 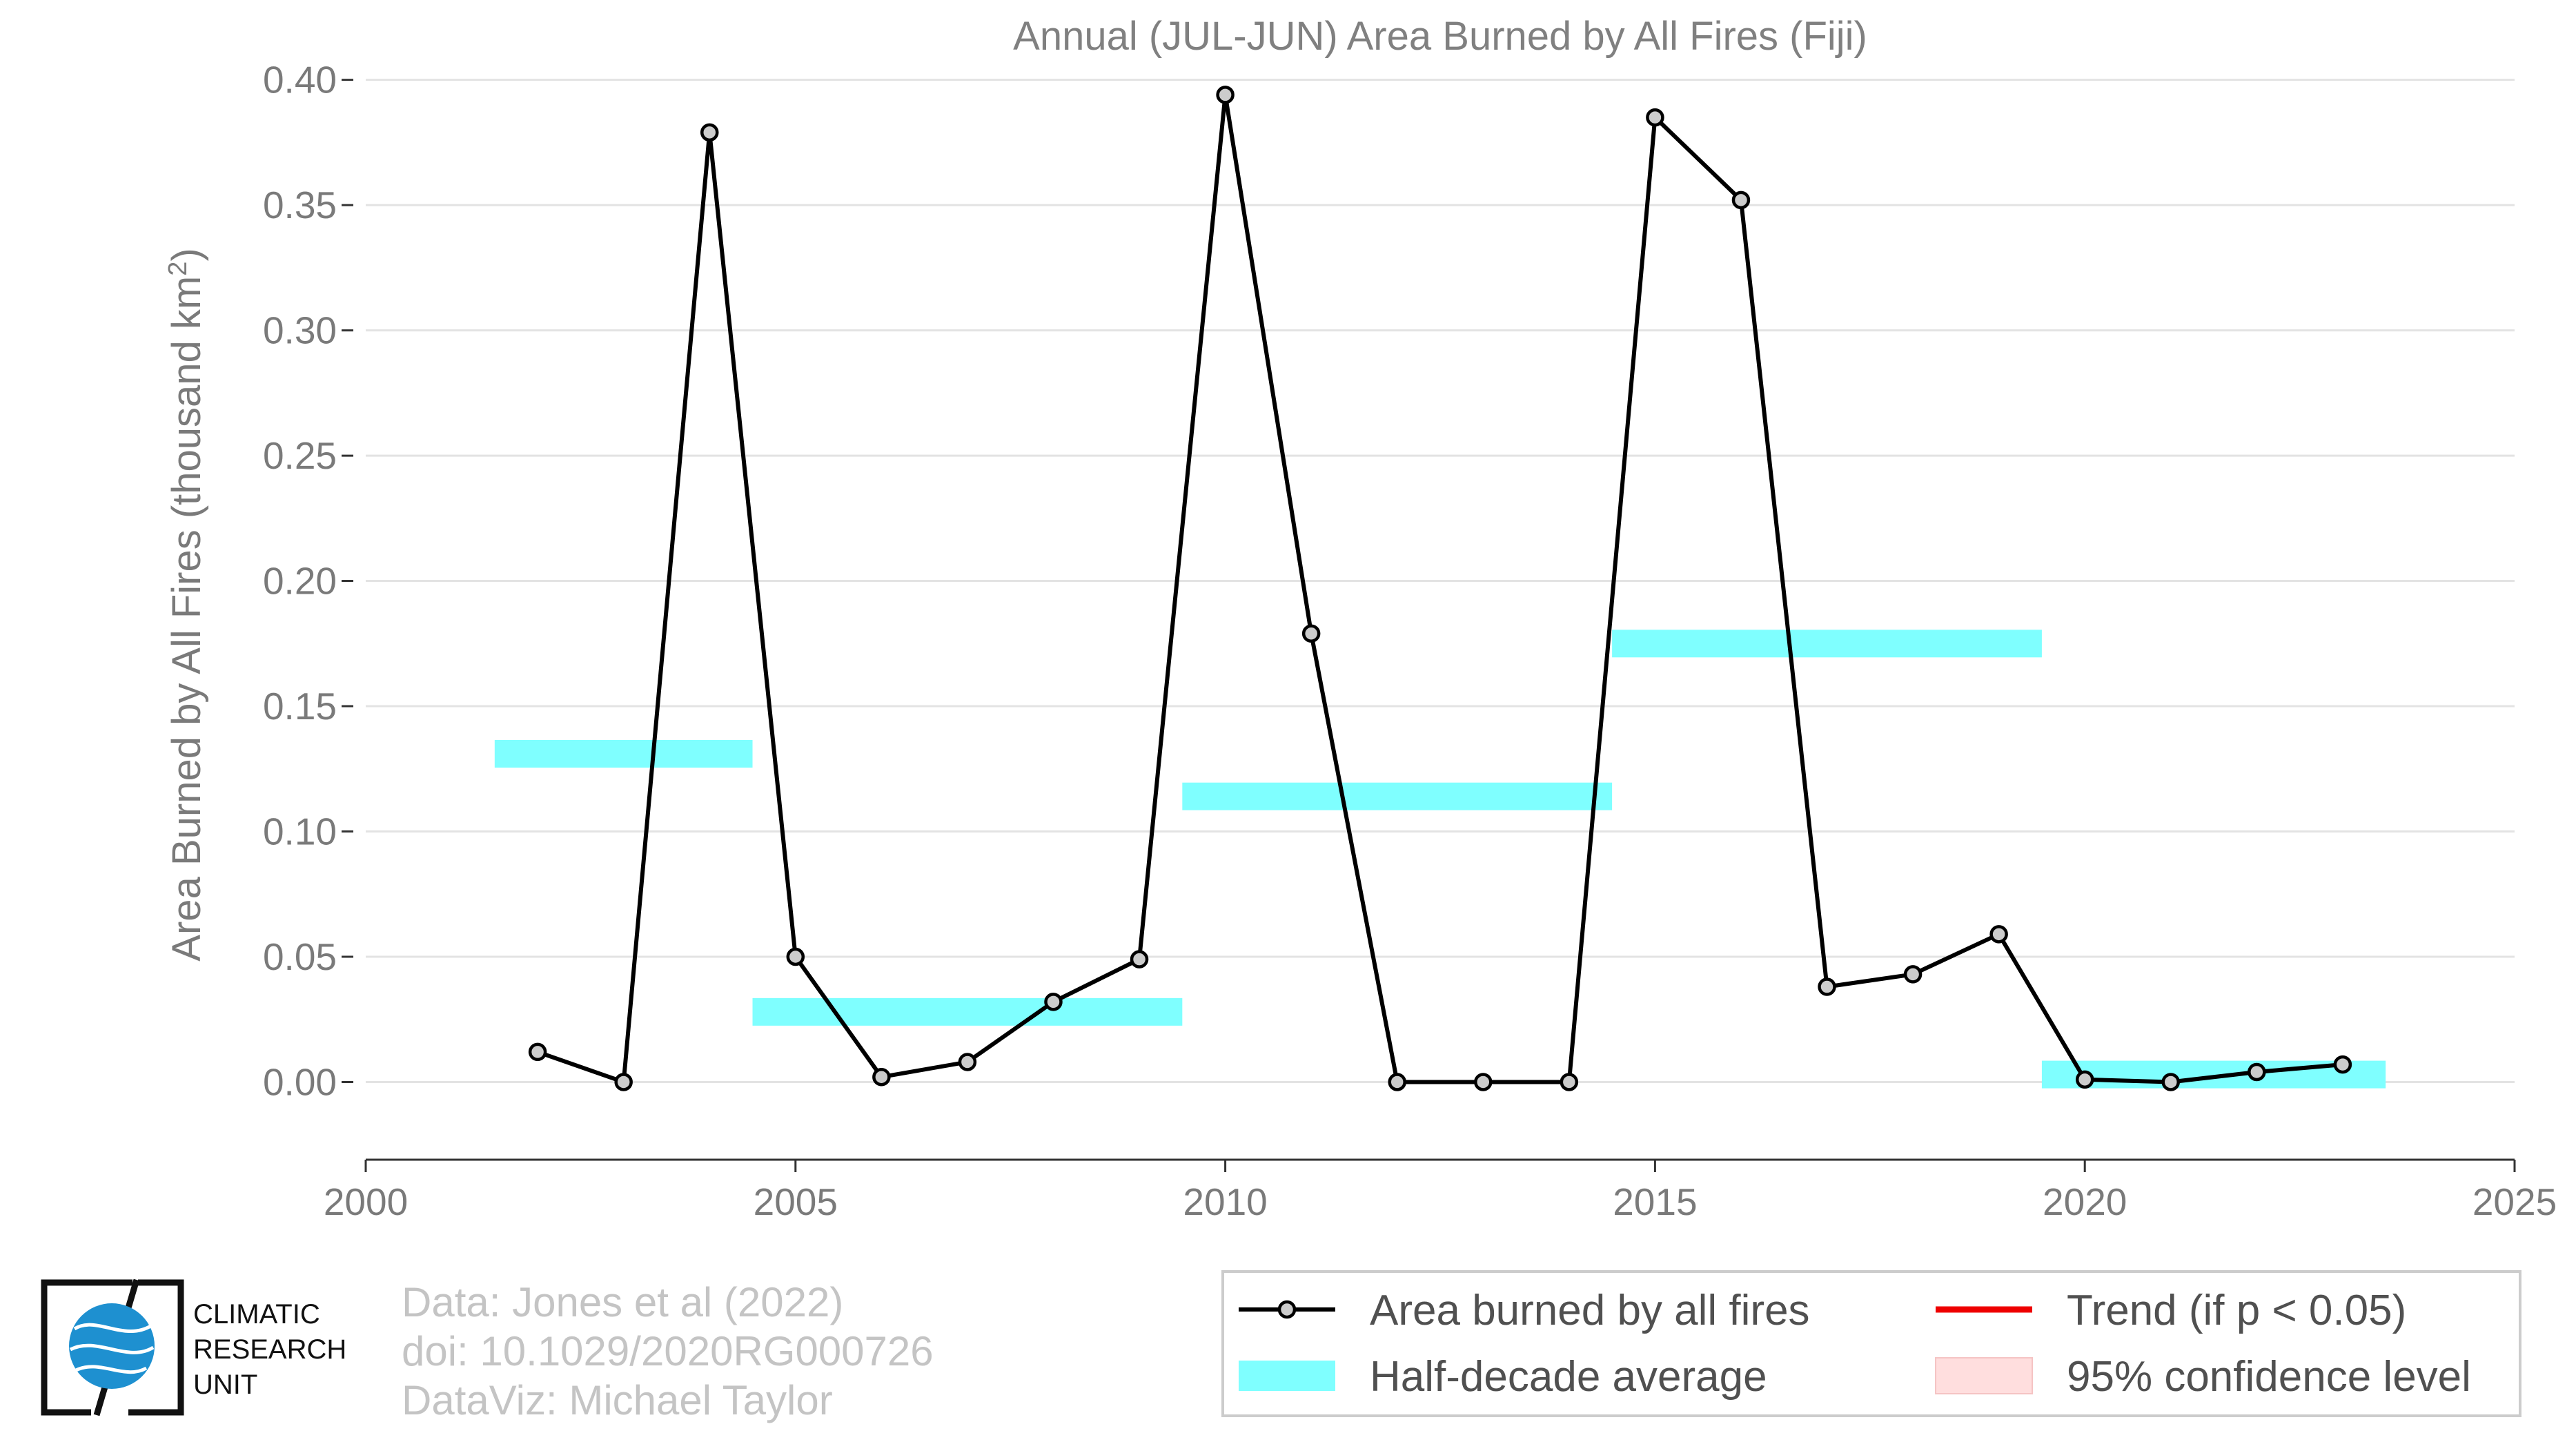 What do you see at coordinates (300, 831) in the screenshot?
I see `y-tick-label: 0.10` at bounding box center [300, 831].